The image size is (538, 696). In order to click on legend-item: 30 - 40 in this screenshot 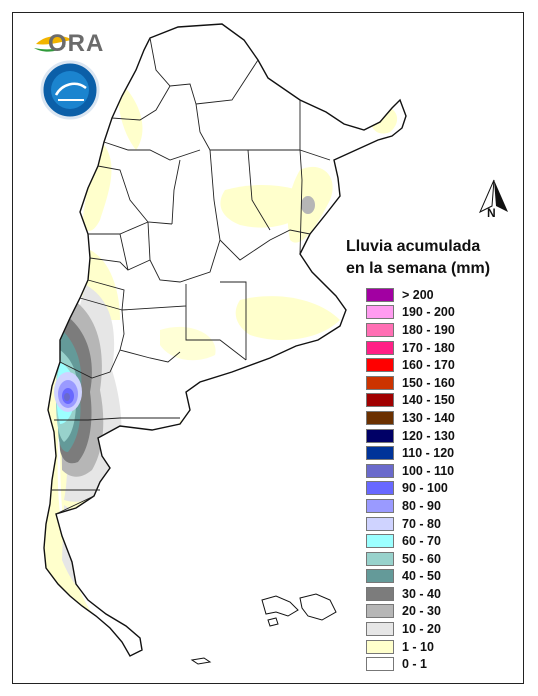, I will do `click(410, 594)`.